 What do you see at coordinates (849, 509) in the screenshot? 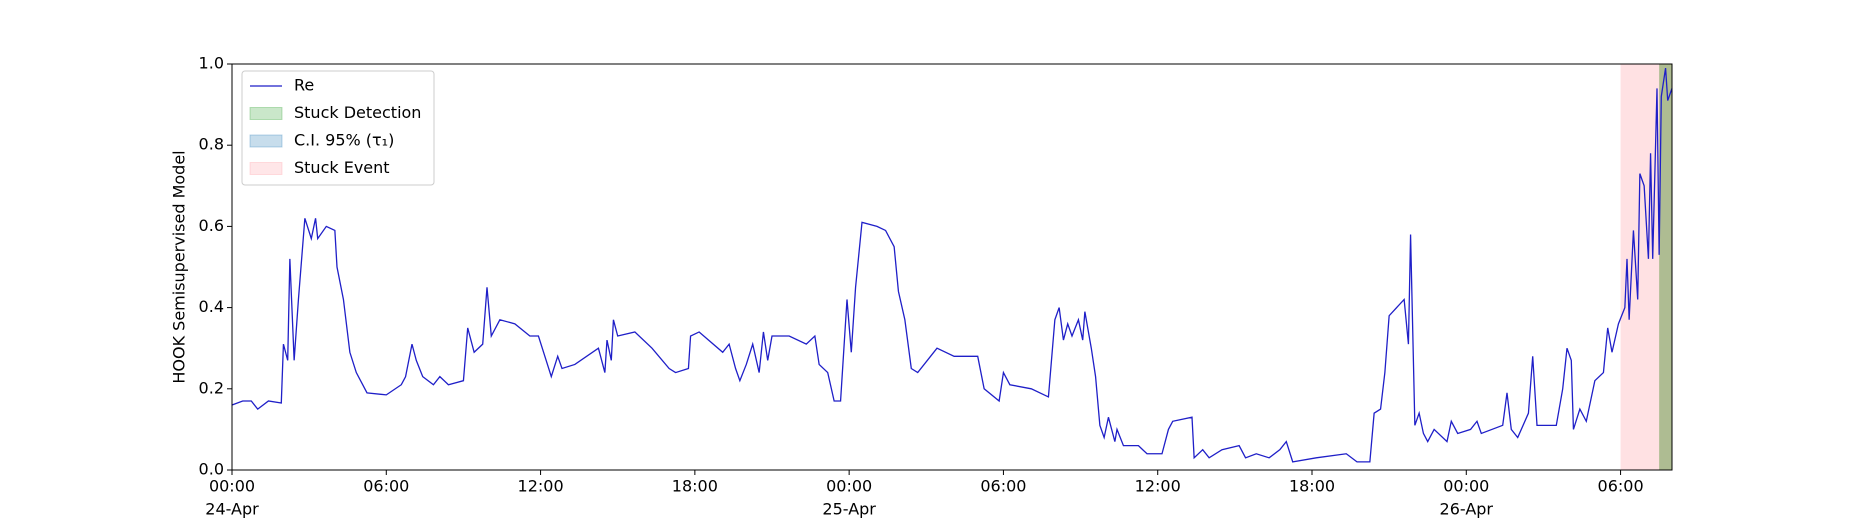
I see `x-tick-label: 25-Apr` at bounding box center [849, 509].